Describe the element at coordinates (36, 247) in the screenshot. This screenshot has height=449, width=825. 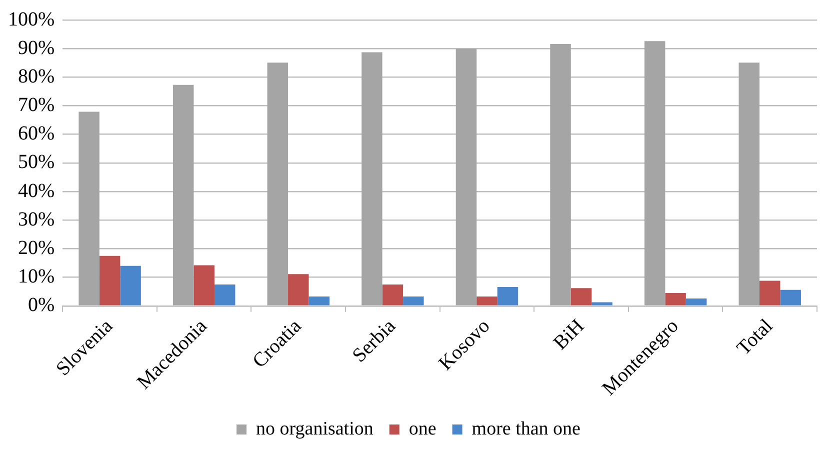
I see `y-tick-label: 20%` at that location.